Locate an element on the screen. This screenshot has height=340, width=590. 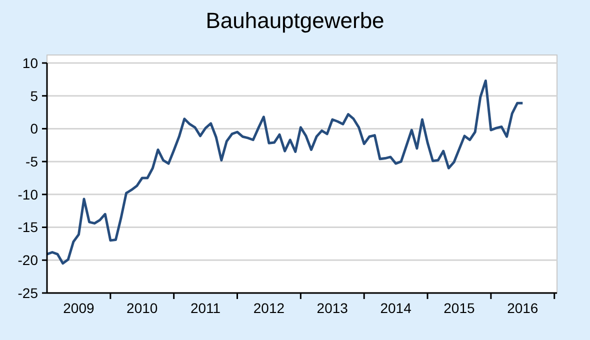
y-tick-label: 10 is located at coordinates (30, 62).